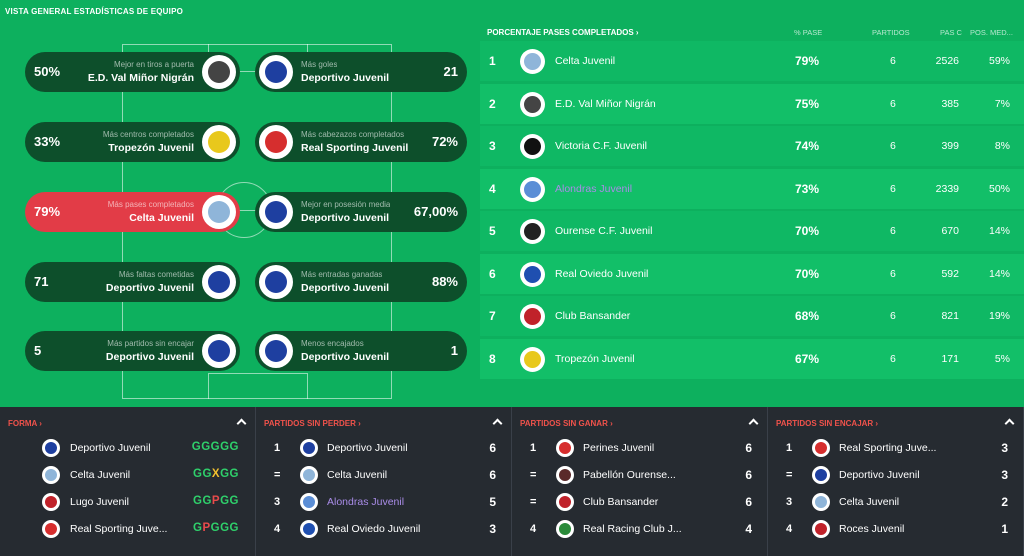  What do you see at coordinates (127, 529) in the screenshot?
I see `list-item: Real Sporting Juve... GPGGG` at bounding box center [127, 529].